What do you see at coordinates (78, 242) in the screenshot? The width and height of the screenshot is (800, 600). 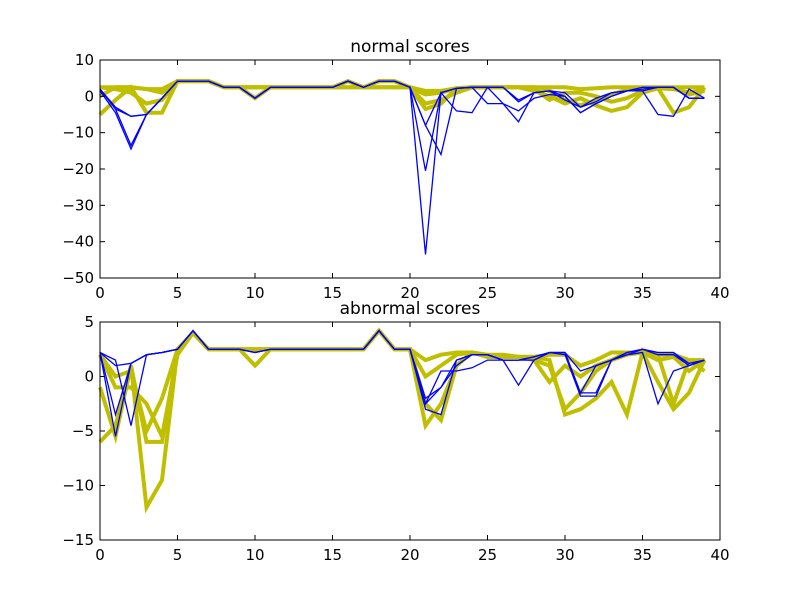 I see `y-tick-label: −40` at bounding box center [78, 242].